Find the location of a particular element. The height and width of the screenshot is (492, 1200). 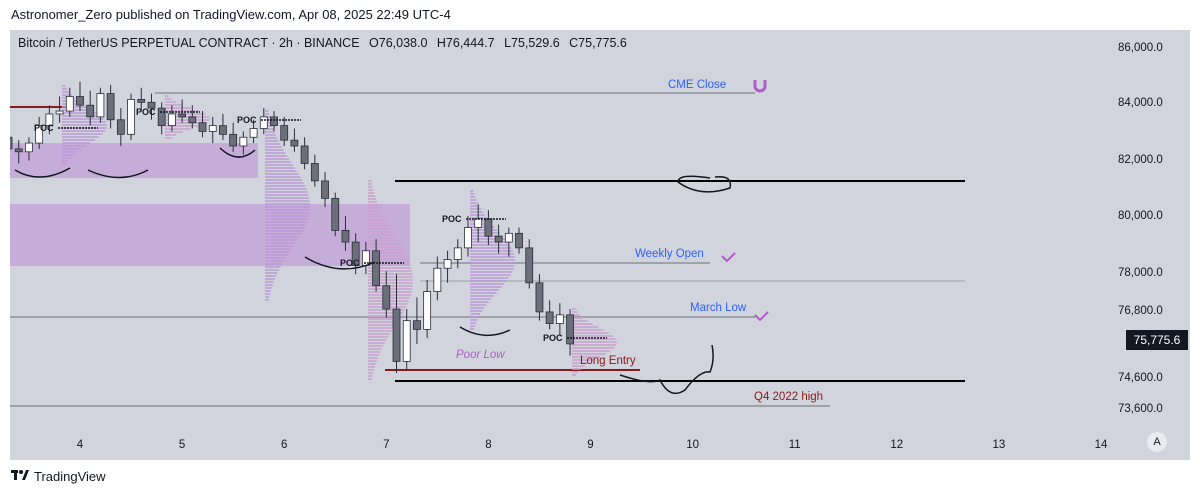

annotation-label: Weekly Open is located at coordinates (669, 254).